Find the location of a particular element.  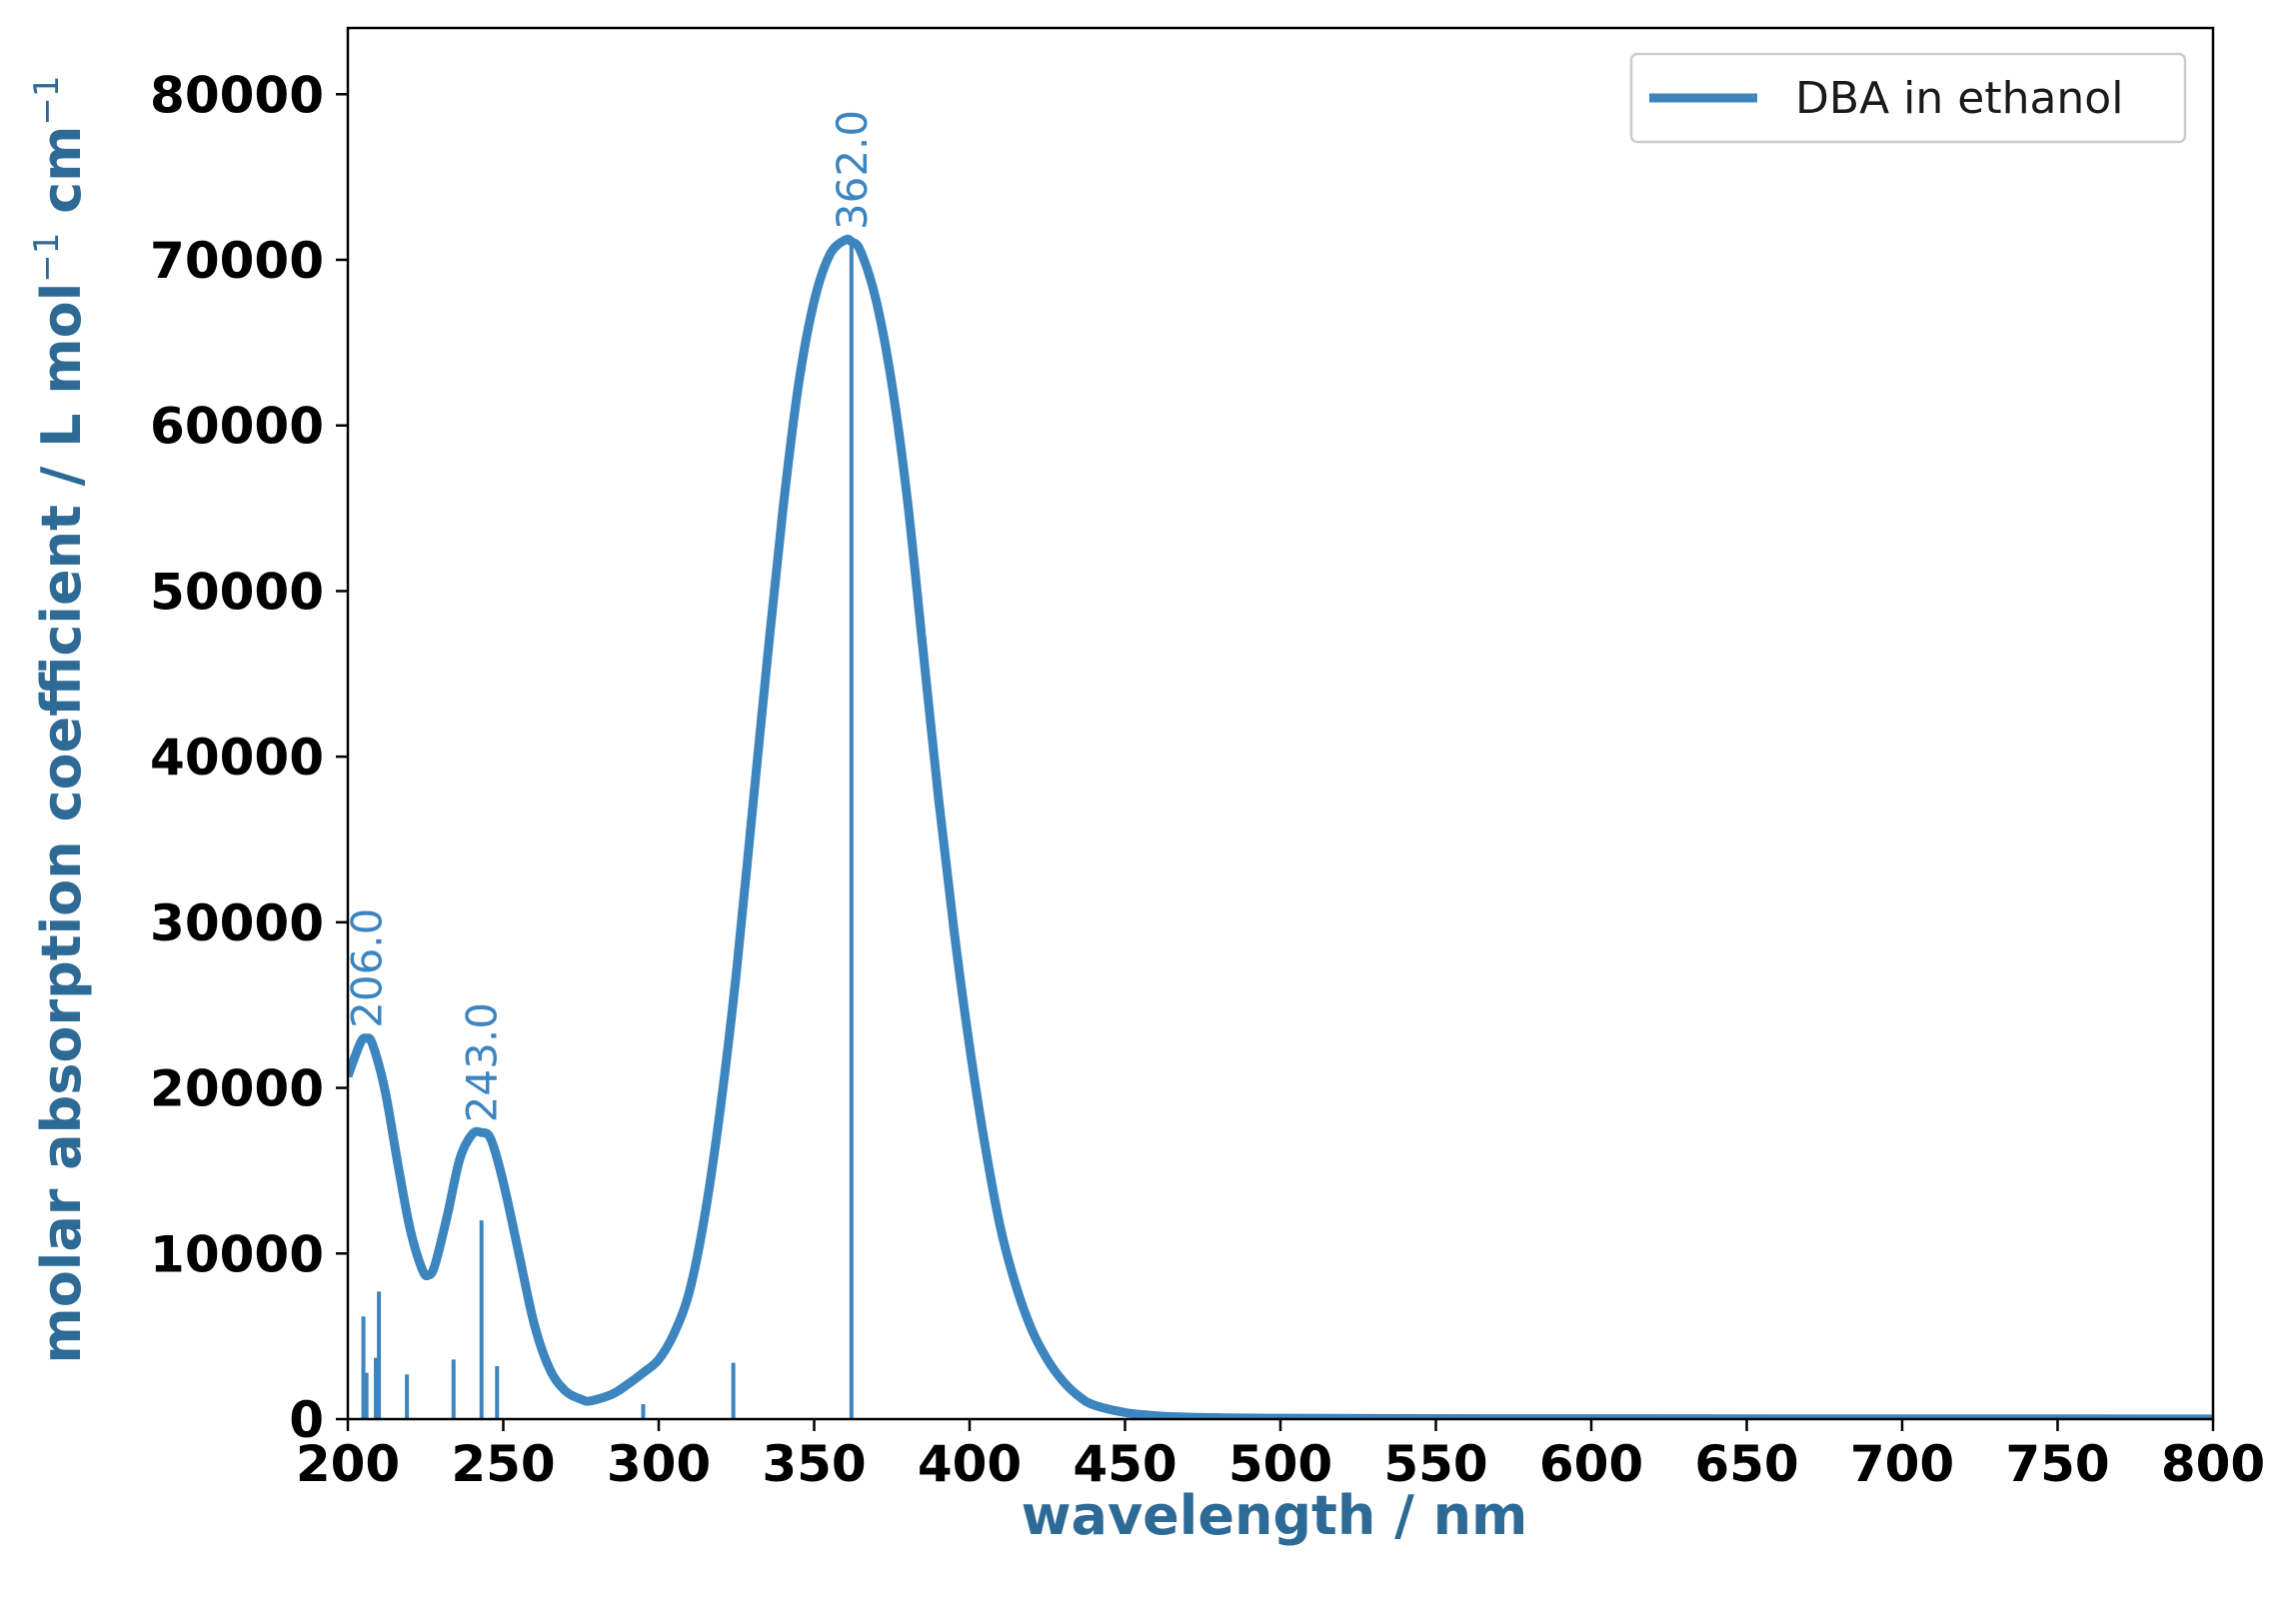

legend: DBA in ethanol is located at coordinates (1908, 98).